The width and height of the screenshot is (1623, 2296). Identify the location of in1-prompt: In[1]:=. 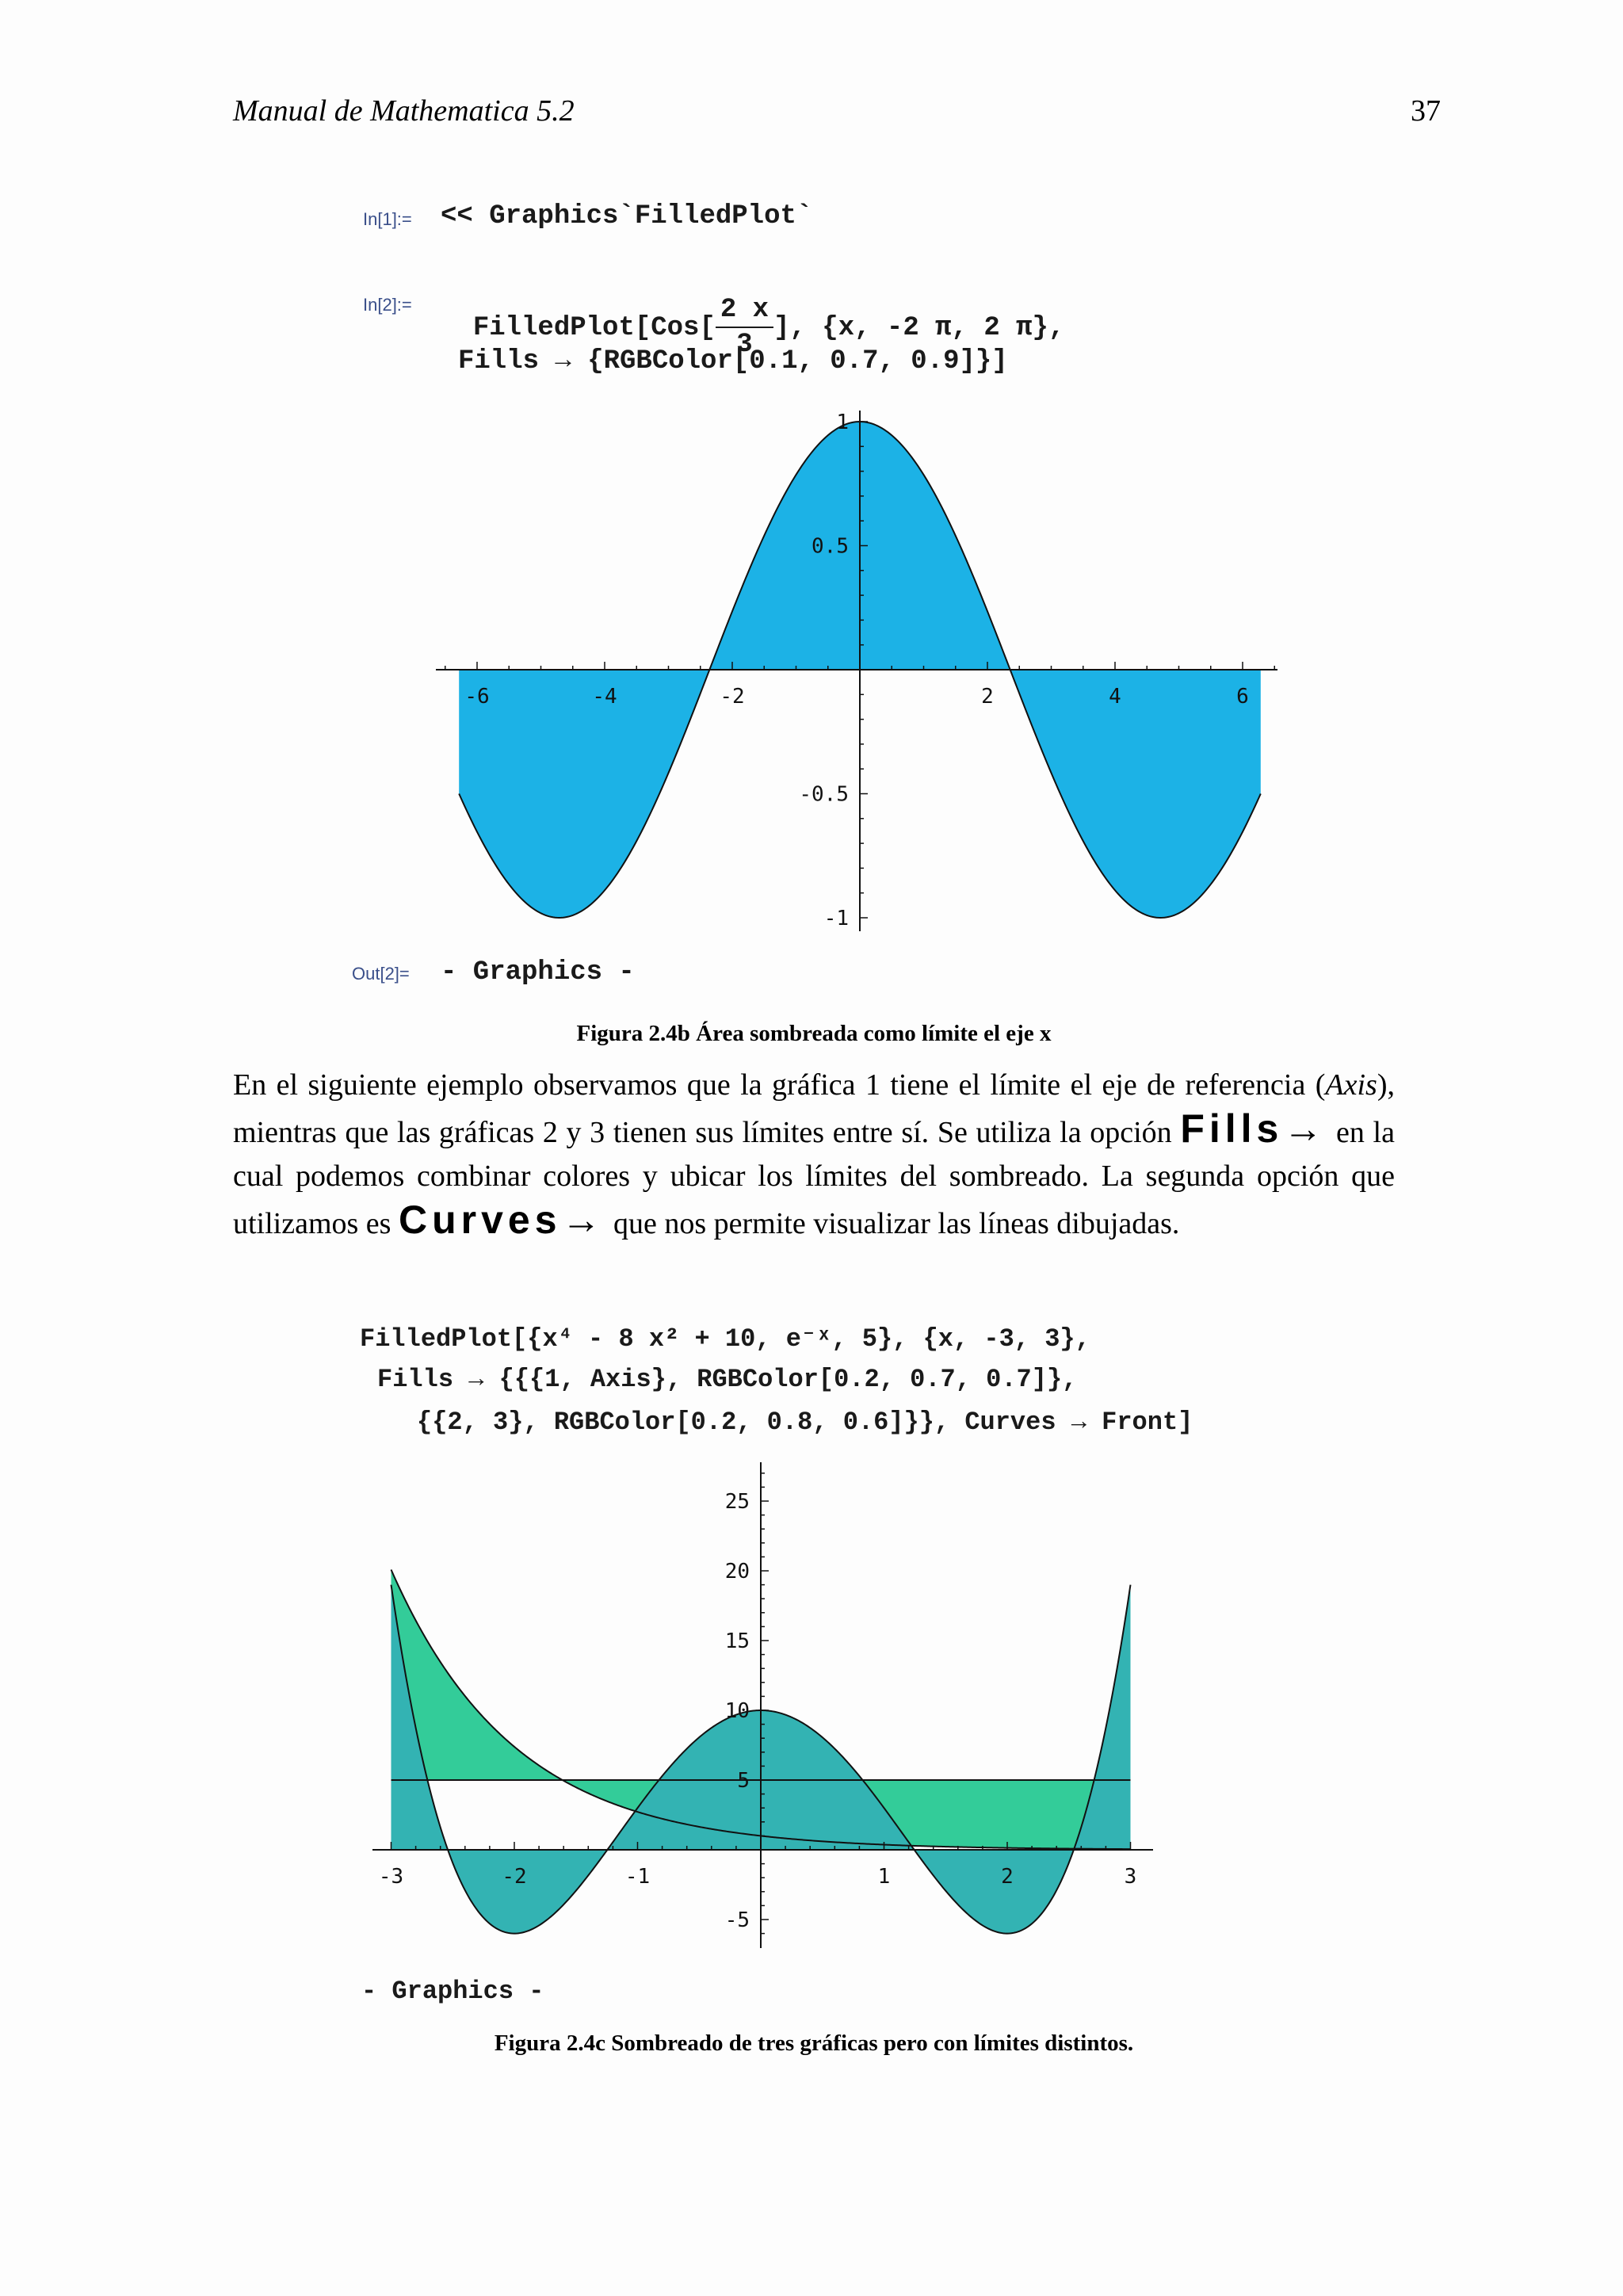
(387, 219).